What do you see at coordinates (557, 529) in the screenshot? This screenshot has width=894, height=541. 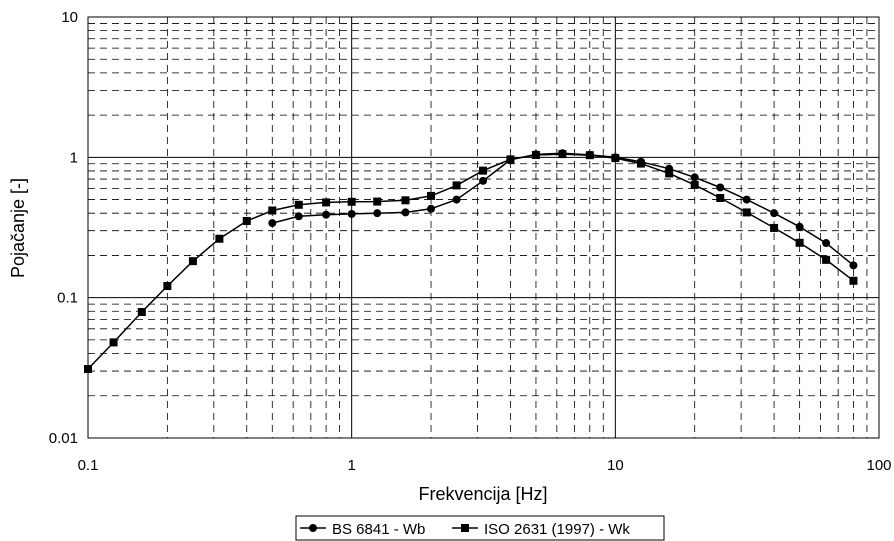 I see `legend-label-iso: ISO 2631 (1997) - Wk` at bounding box center [557, 529].